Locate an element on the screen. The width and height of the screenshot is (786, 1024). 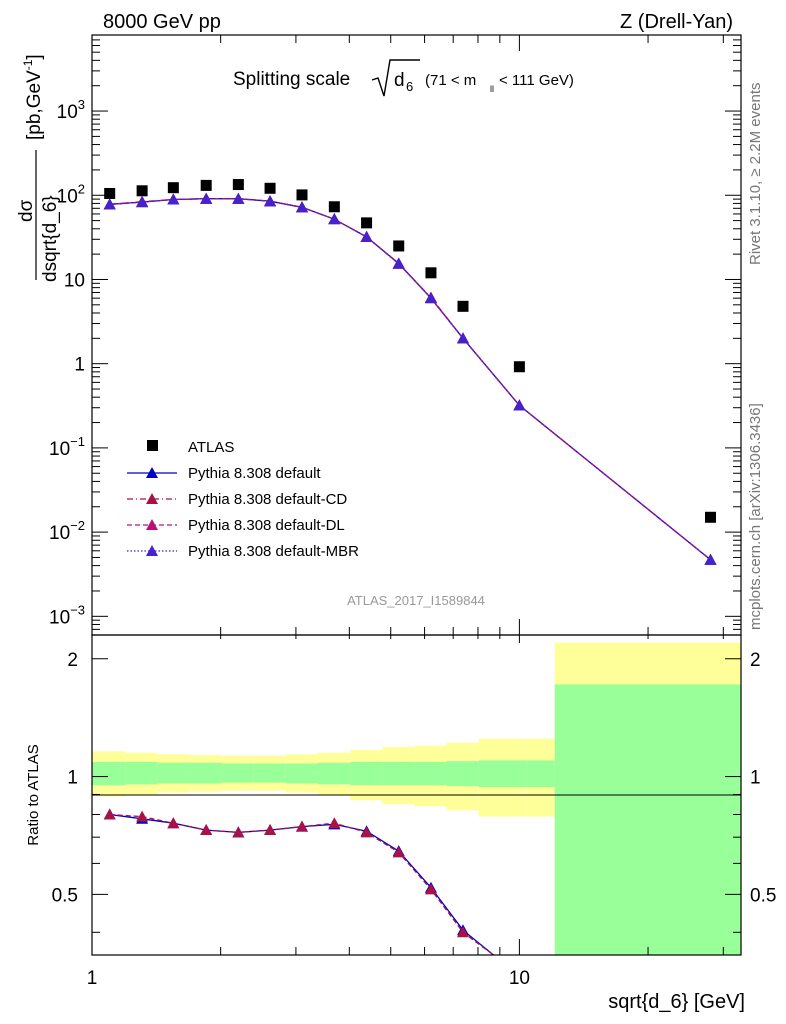
ylabel-denominator: dsqrt{d_6} is located at coordinates (50, 238).